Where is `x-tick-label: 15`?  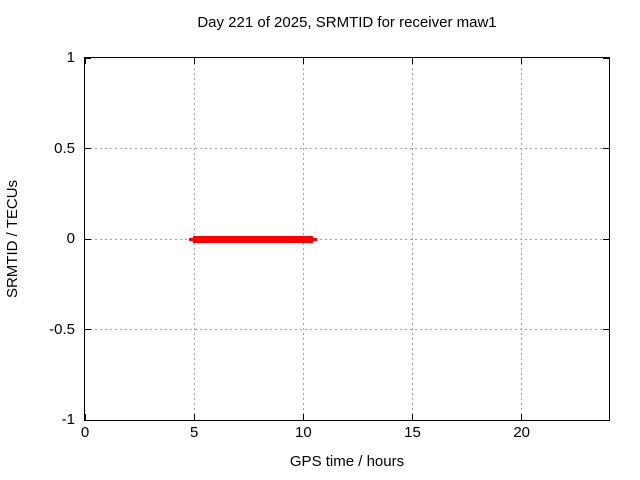
x-tick-label: 15 is located at coordinates (412, 432).